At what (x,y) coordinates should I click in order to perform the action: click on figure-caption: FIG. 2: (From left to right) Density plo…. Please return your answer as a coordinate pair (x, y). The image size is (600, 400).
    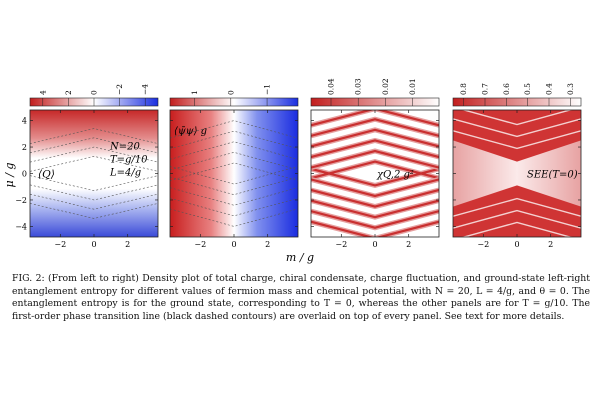
    Looking at the image, I should click on (301, 297).